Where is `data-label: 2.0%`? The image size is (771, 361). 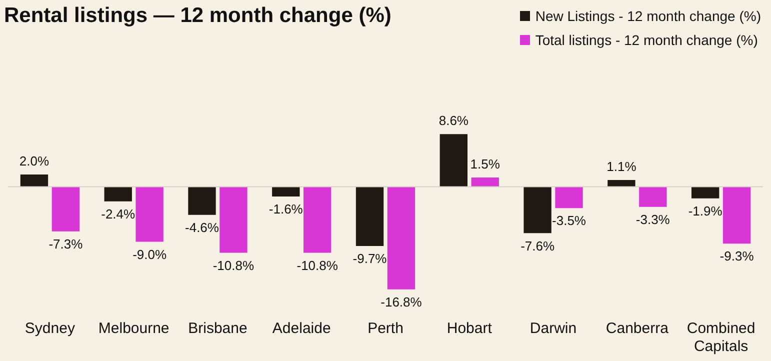
data-label: 2.0% is located at coordinates (34, 161).